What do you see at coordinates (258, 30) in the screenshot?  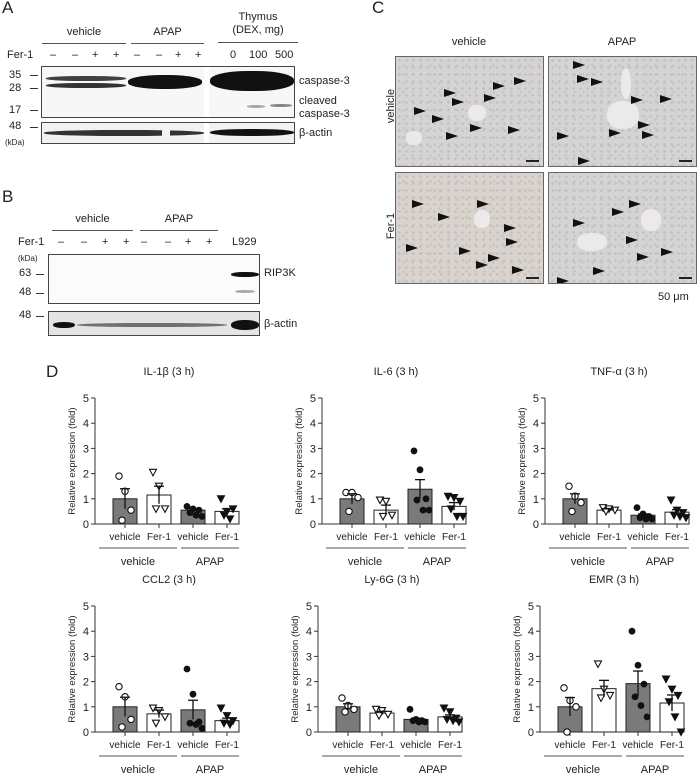 I see `dex-label: (DEX, mg)` at bounding box center [258, 30].